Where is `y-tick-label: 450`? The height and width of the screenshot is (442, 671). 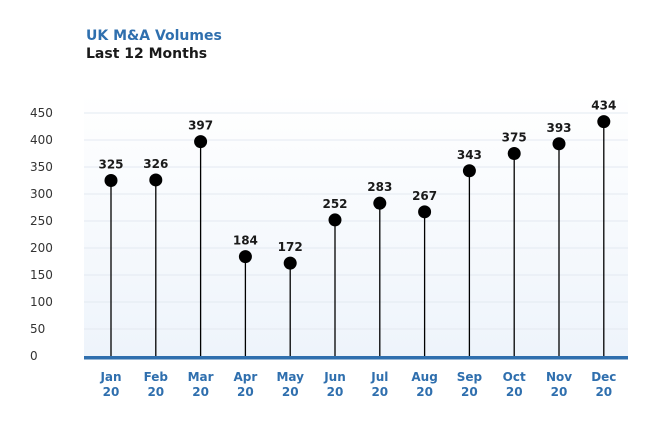
y-tick-label: 450 is located at coordinates (41, 113).